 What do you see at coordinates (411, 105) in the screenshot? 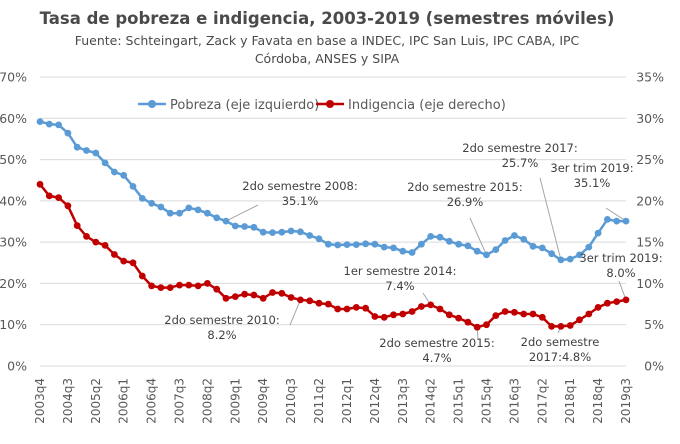
I see `legend-item-indigencia: Indigencia (eje derecho)` at bounding box center [411, 105].